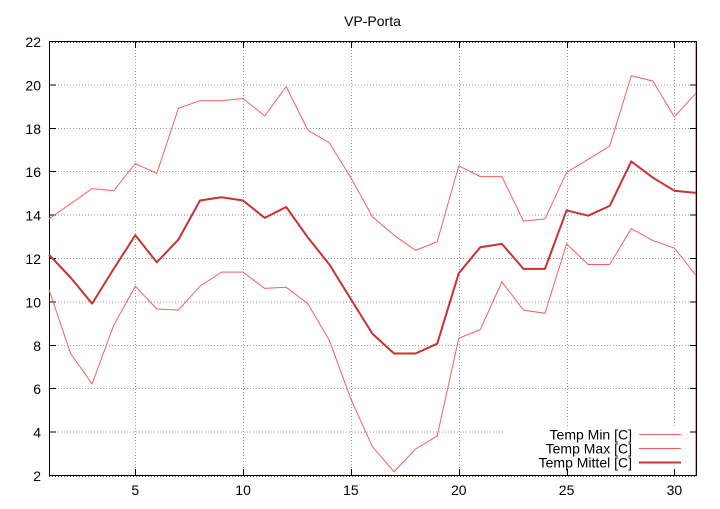  What do you see at coordinates (591, 435) in the screenshot?
I see `svg-text: Temp Min [C]` at bounding box center [591, 435].